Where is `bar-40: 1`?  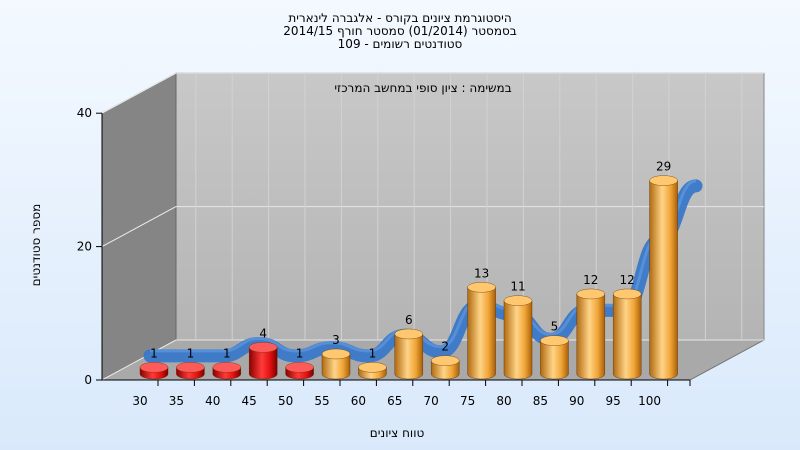
bar-40: 1 is located at coordinates (227, 363).